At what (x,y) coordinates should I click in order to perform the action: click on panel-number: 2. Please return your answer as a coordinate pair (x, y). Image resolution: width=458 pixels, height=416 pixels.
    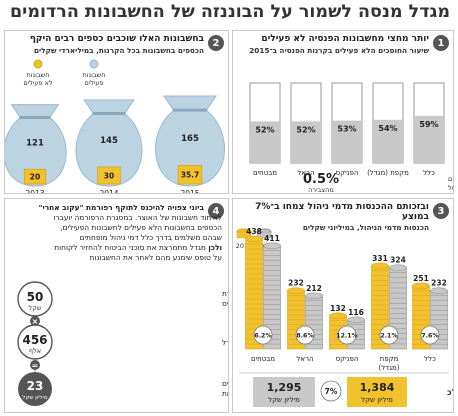
    Looking at the image, I should click on (216, 43).